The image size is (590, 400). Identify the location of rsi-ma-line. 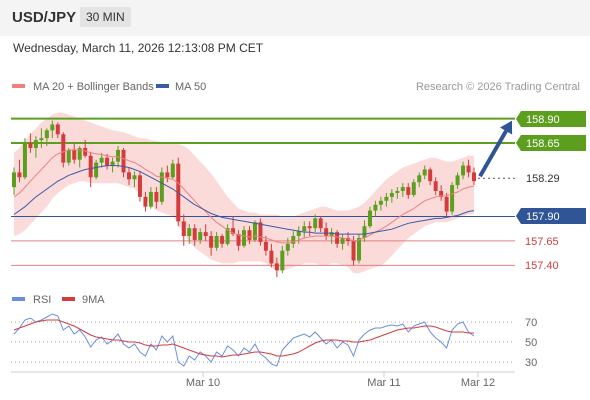
(243, 338).